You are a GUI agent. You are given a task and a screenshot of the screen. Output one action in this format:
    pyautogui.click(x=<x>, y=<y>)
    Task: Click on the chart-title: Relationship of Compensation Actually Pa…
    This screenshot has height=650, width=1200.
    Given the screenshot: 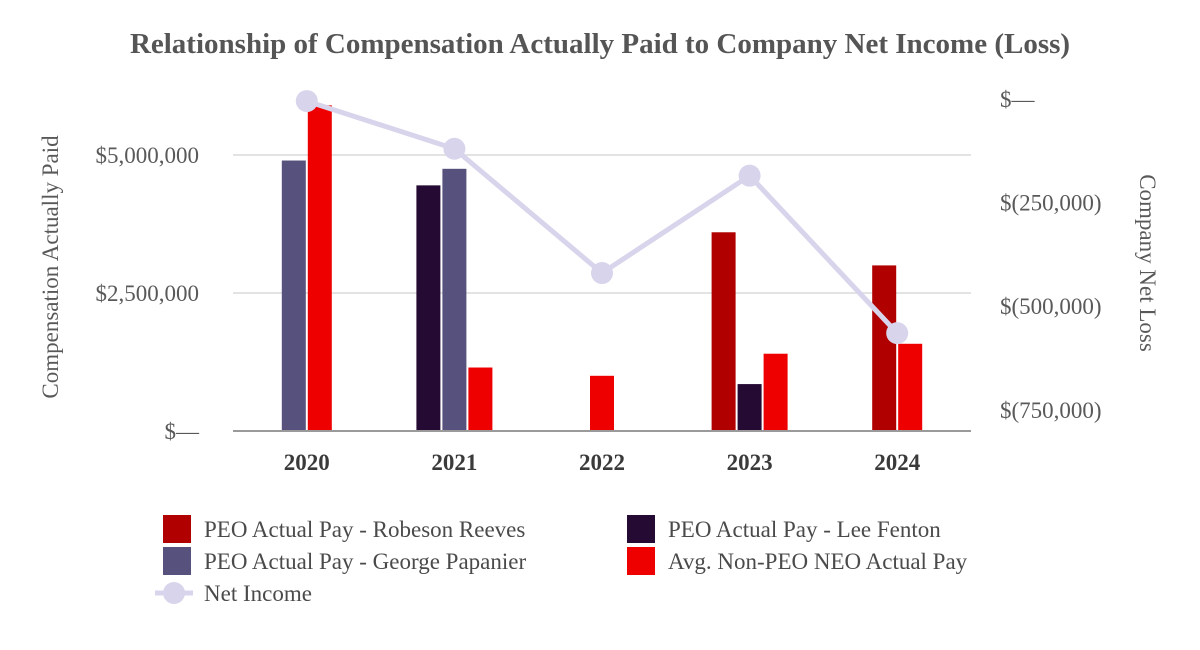 What is the action you would take?
    pyautogui.click(x=600, y=44)
    